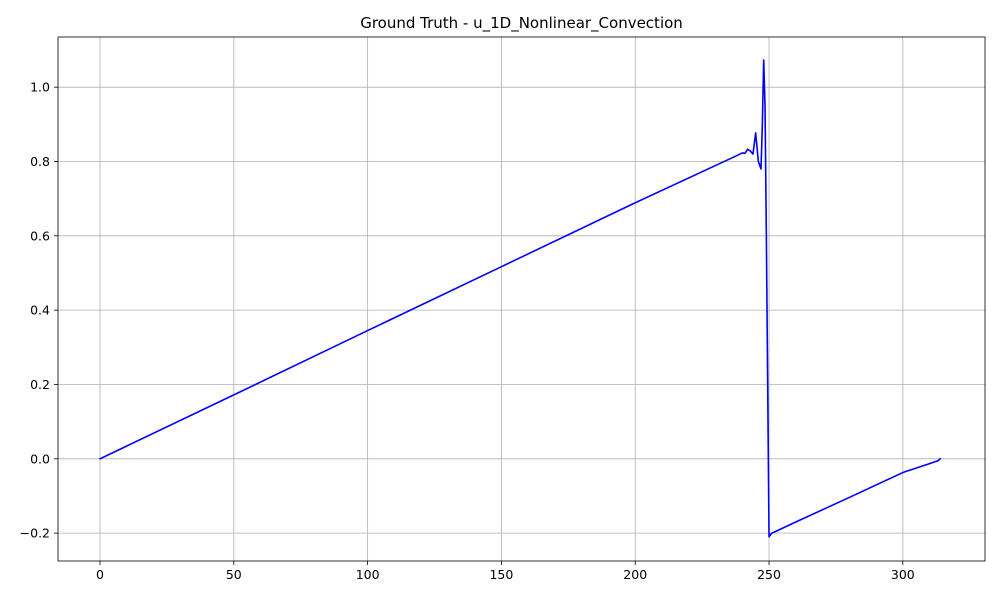 The width and height of the screenshot is (1000, 600). I want to click on x-tick-label: 100, so click(368, 574).